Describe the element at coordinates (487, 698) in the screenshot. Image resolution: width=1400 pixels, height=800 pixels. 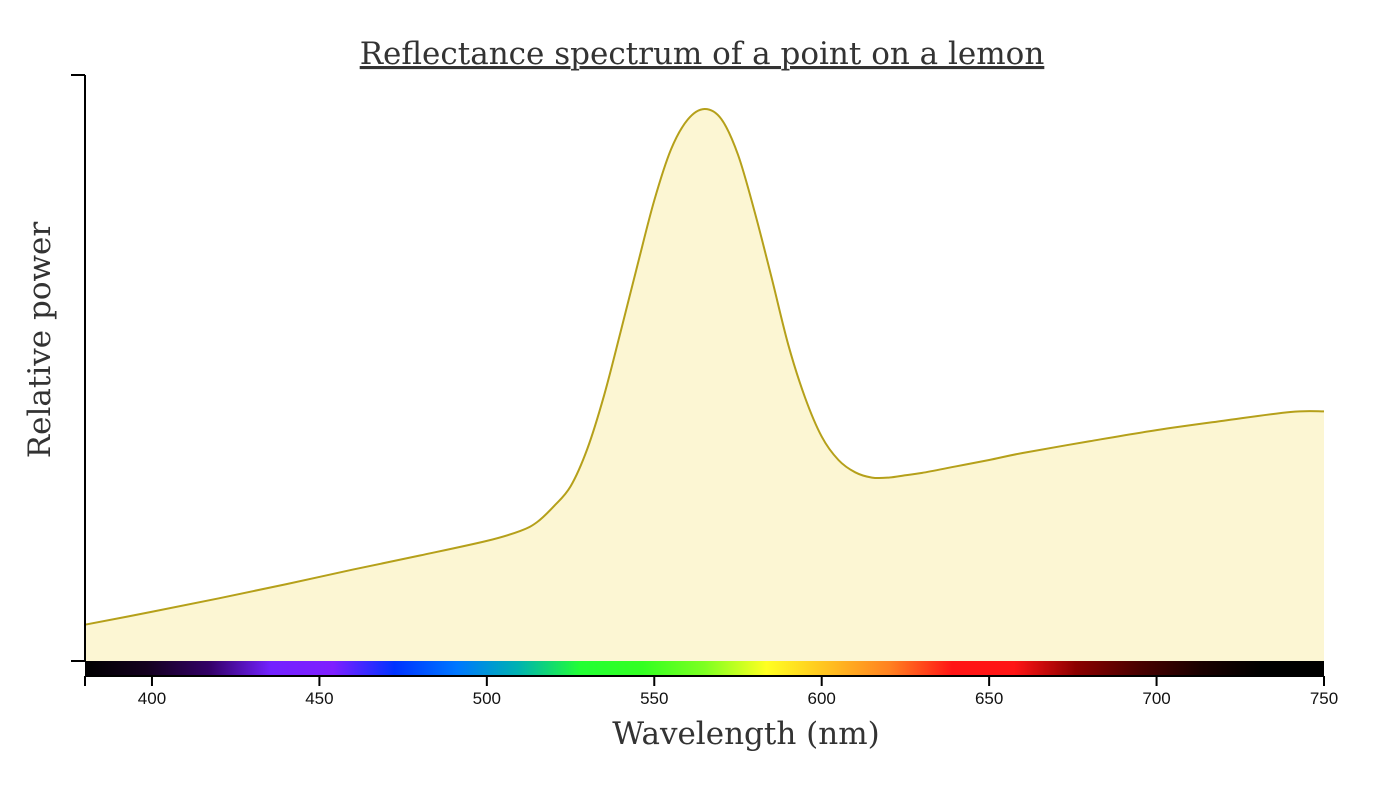
I see `x-tick-label-500: 500` at that location.